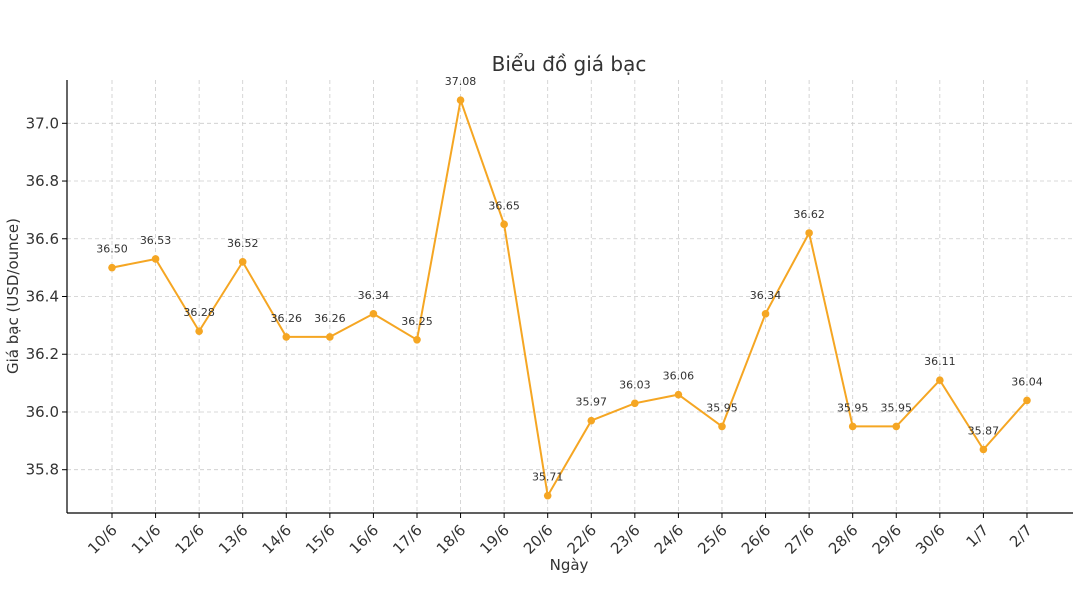 The height and width of the screenshot is (594, 1080). I want to click on y-tick-label: 37.0, so click(42, 123).